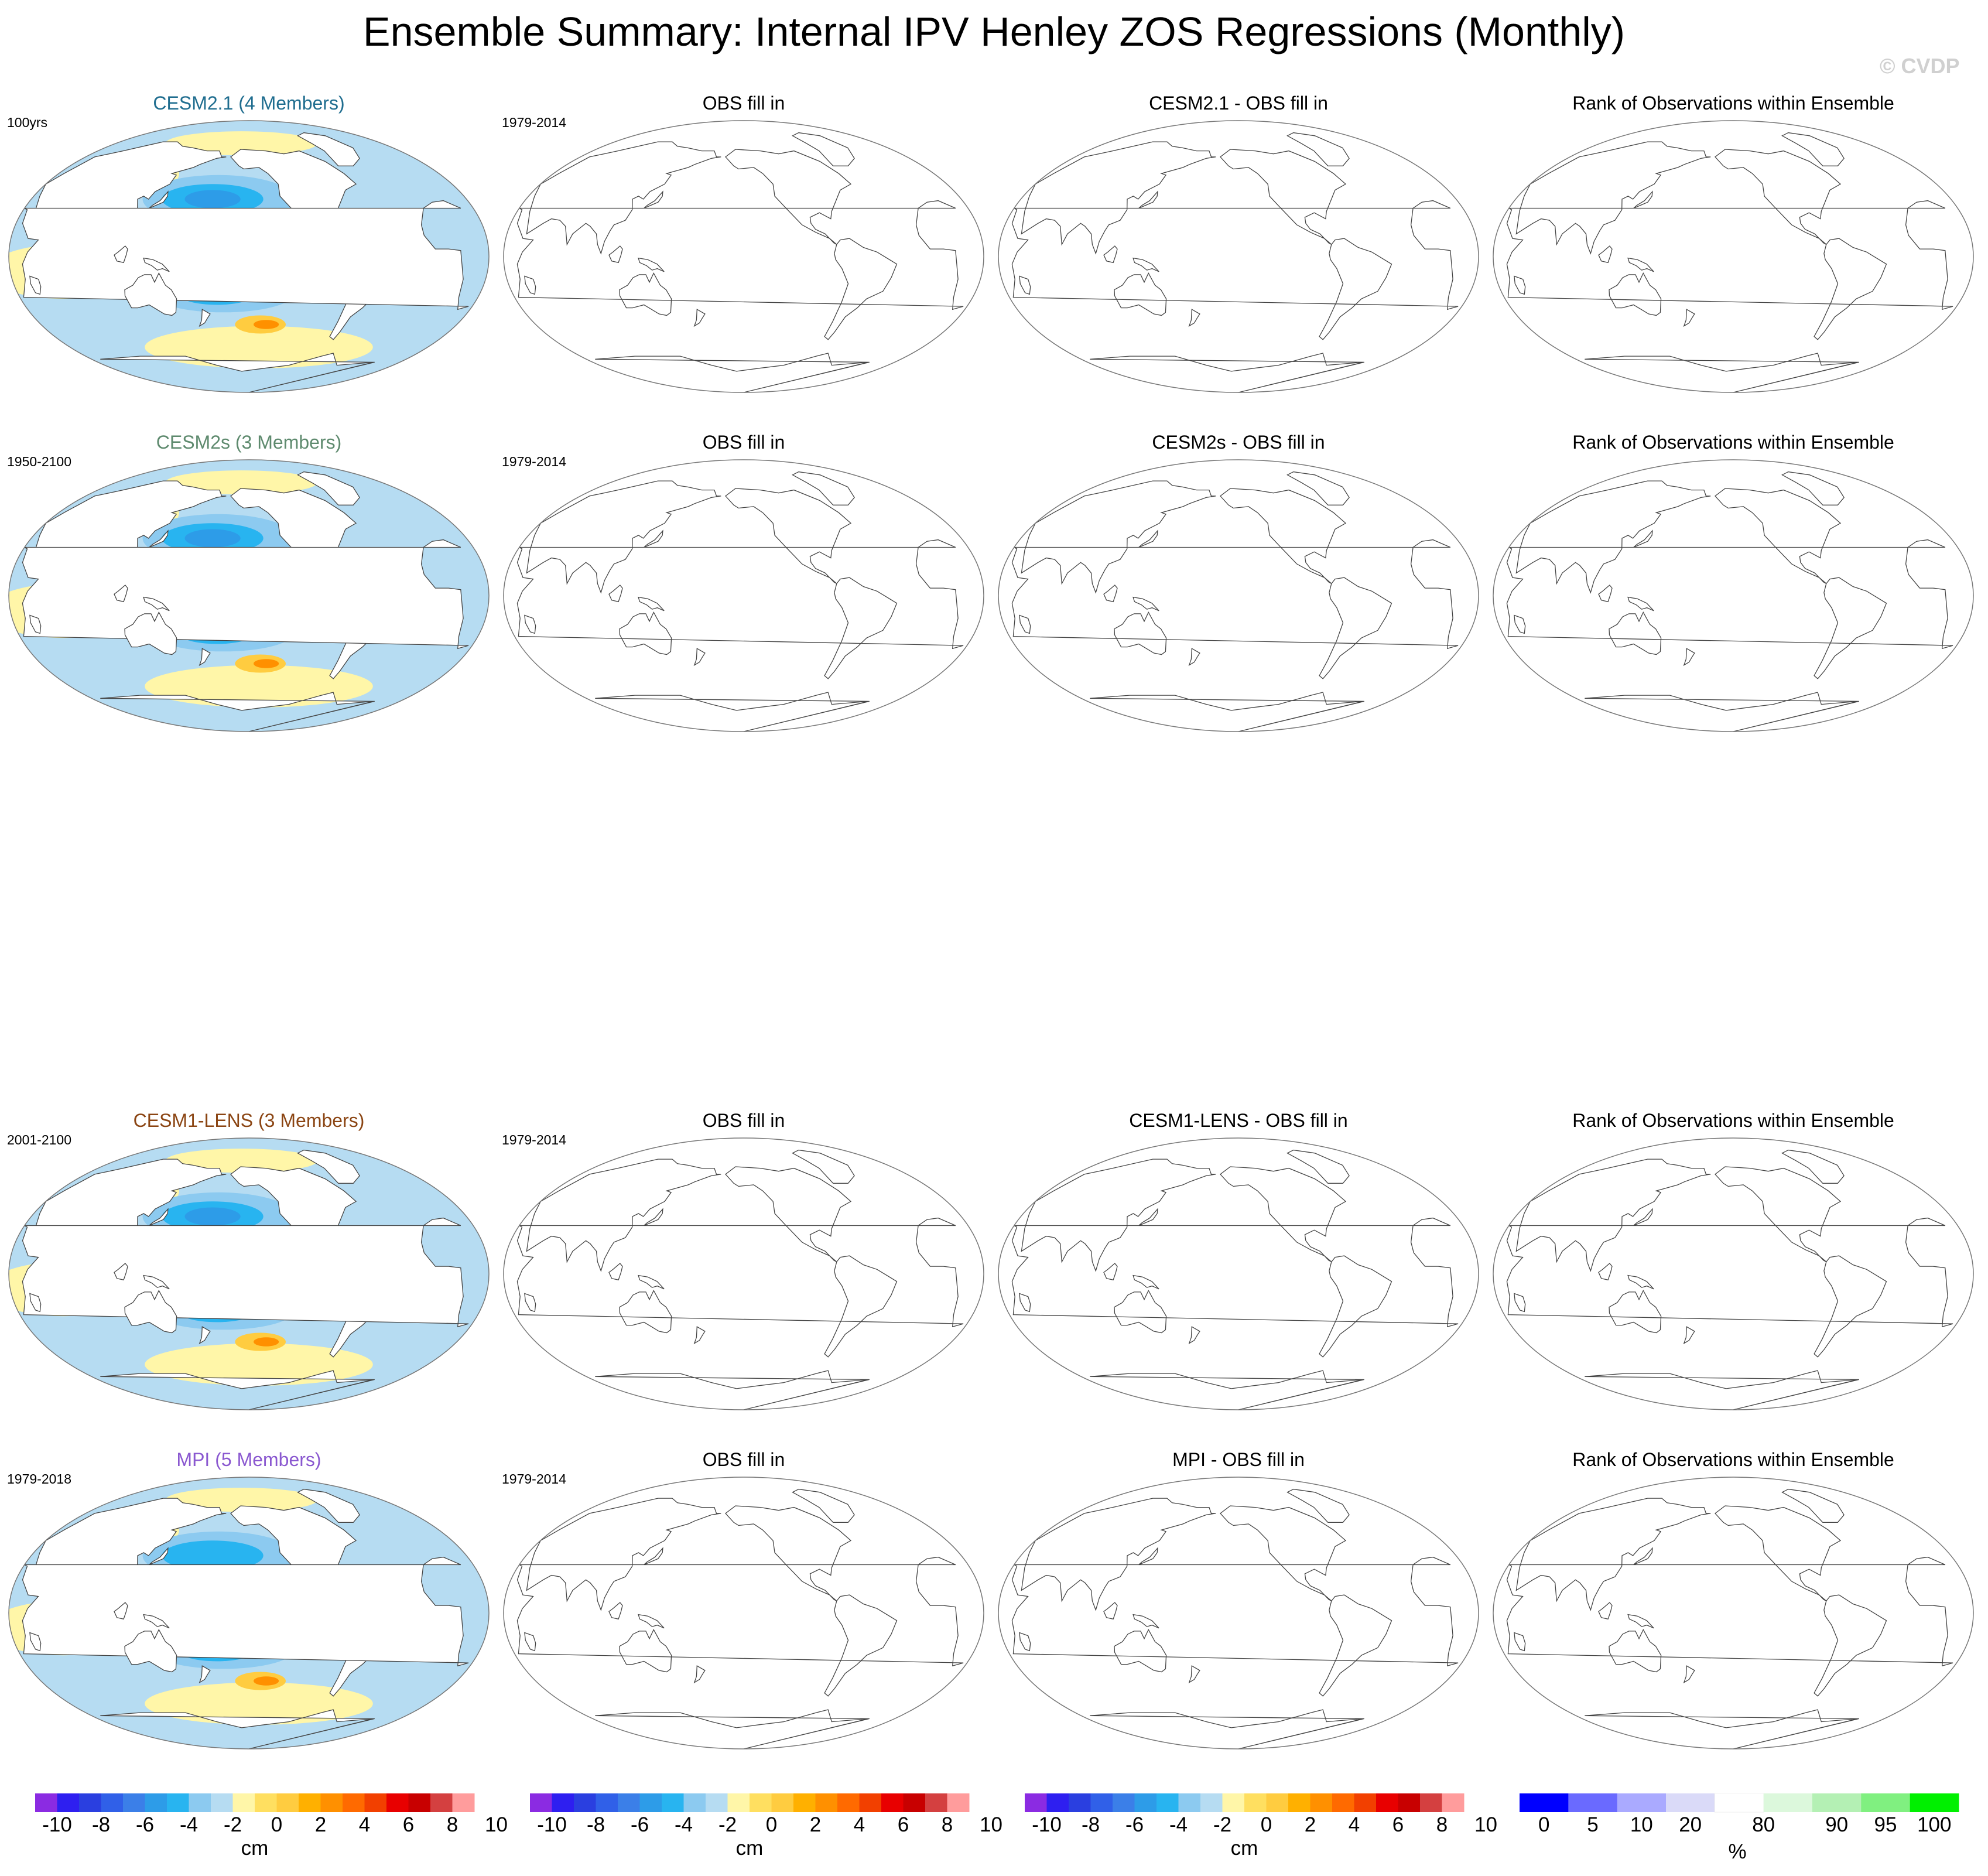 The height and width of the screenshot is (1876, 1988). Describe the element at coordinates (534, 122) in the screenshot. I see `period-label: 1979-2014` at that location.